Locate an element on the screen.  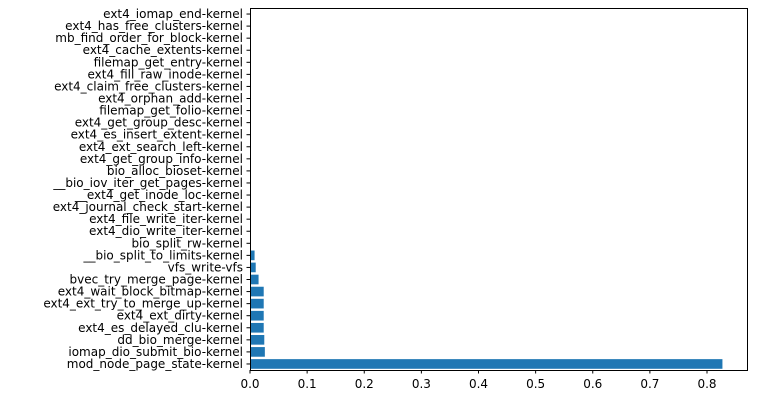
x-tick-label: 0.7 is located at coordinates (649, 384).